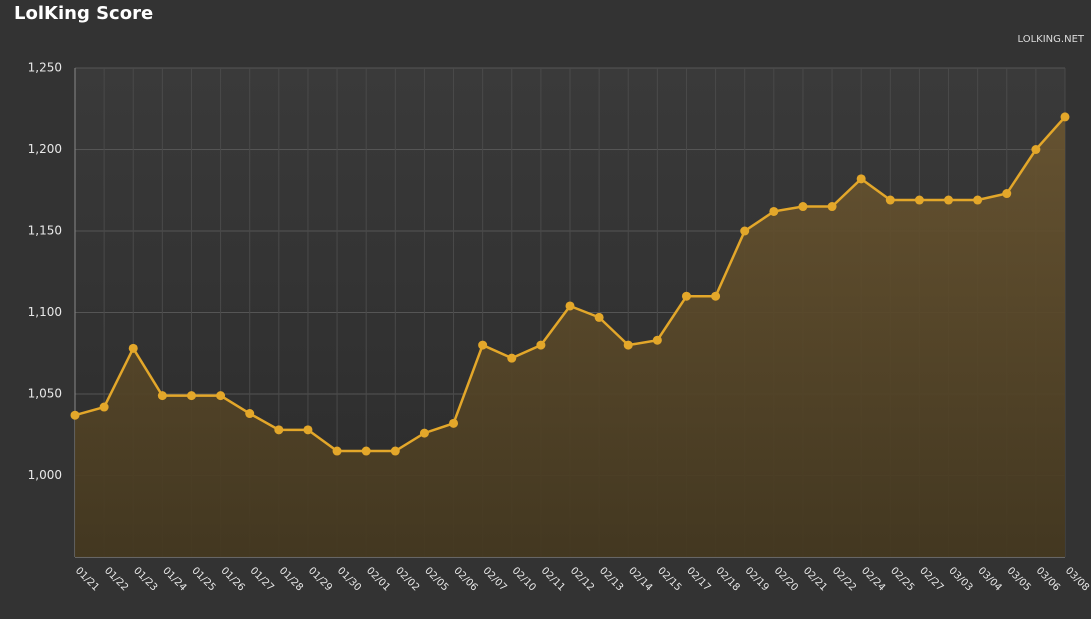 This screenshot has height=619, width=1091. I want to click on x-tick-label: 01/28, so click(291, 579).